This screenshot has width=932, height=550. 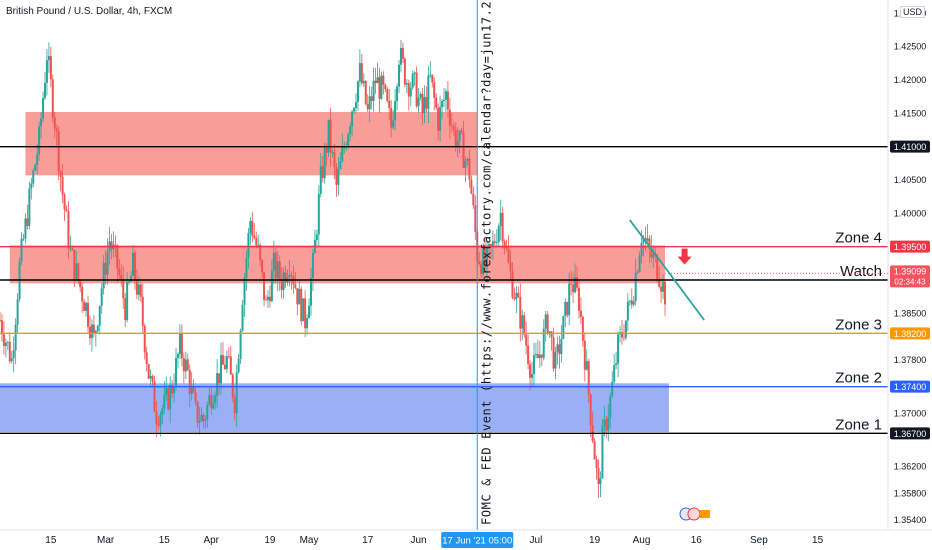 I want to click on down-arrow-icon, so click(x=684, y=256).